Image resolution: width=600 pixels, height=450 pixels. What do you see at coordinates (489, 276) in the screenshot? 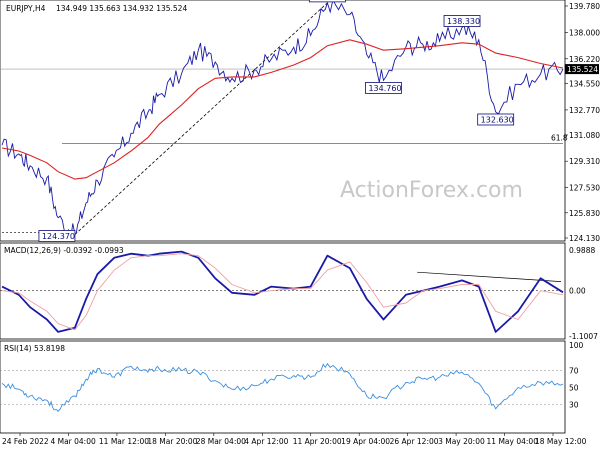
I see `macd-divergence-line` at bounding box center [489, 276].